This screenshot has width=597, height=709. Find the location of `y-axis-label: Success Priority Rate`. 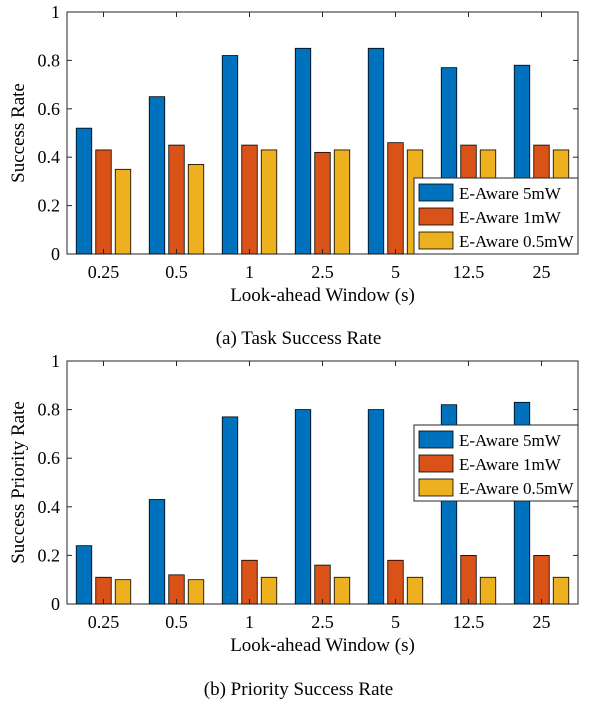

y-axis-label: Success Priority Rate is located at coordinates (18, 482).